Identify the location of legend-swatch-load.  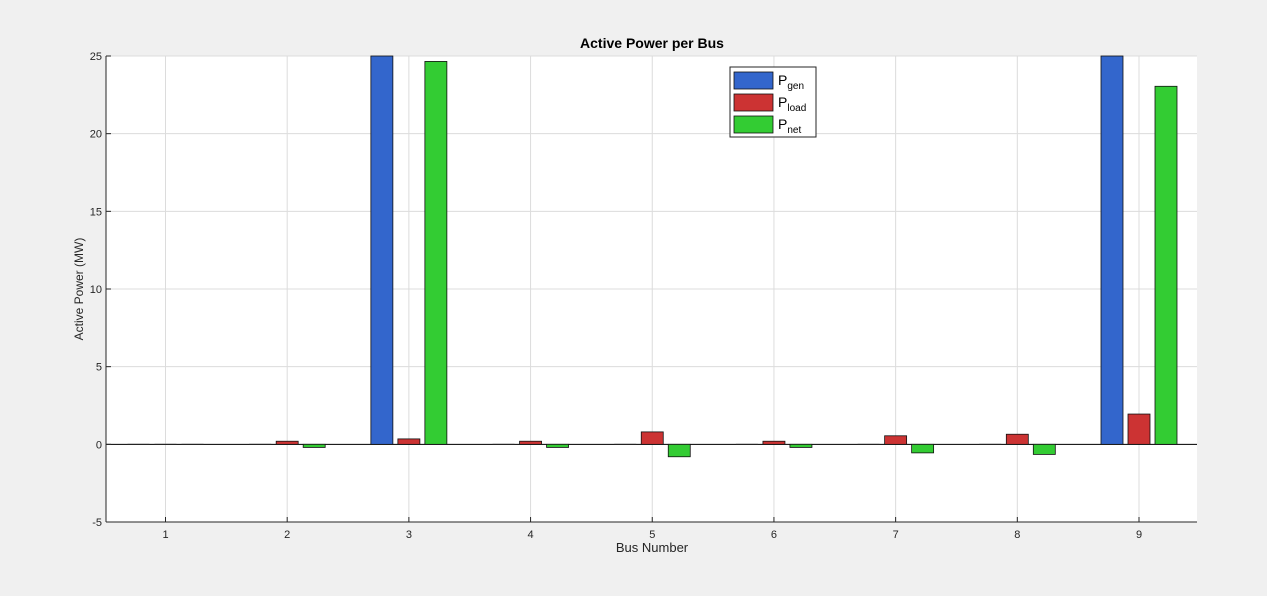
(753, 102).